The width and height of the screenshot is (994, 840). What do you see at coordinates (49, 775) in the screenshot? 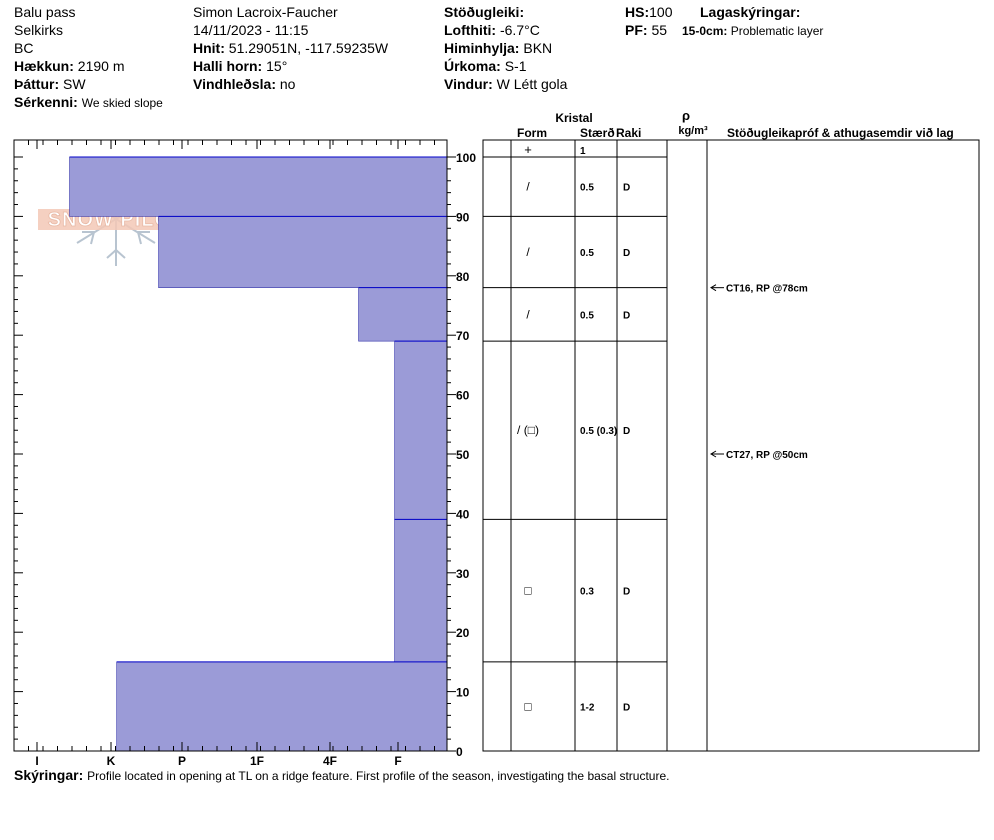
I see `comments-label: Skýringar:` at bounding box center [49, 775].